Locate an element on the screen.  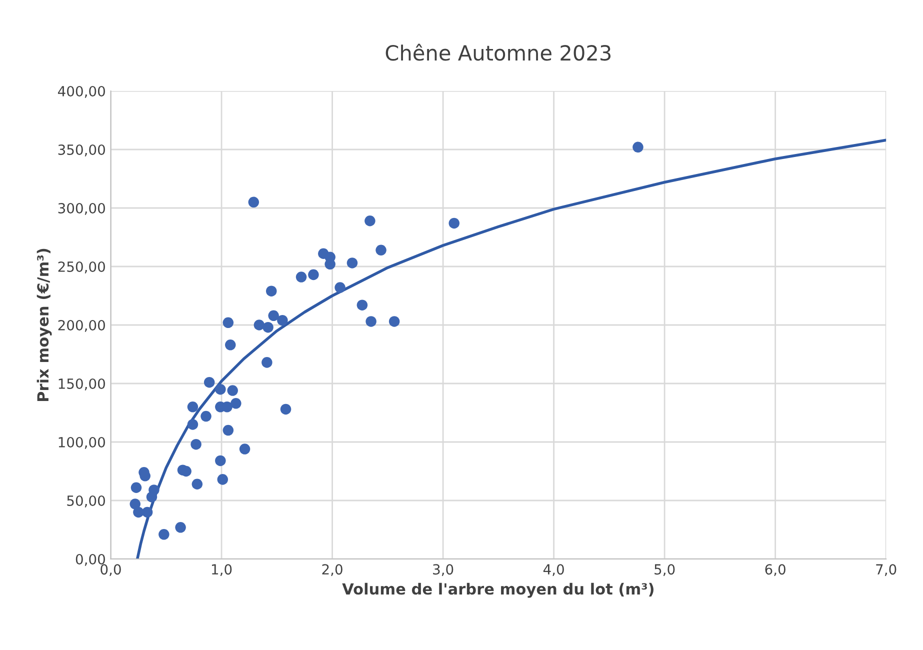
y-axis-title: Prix moyen (€/m³) is located at coordinates (44, 325).